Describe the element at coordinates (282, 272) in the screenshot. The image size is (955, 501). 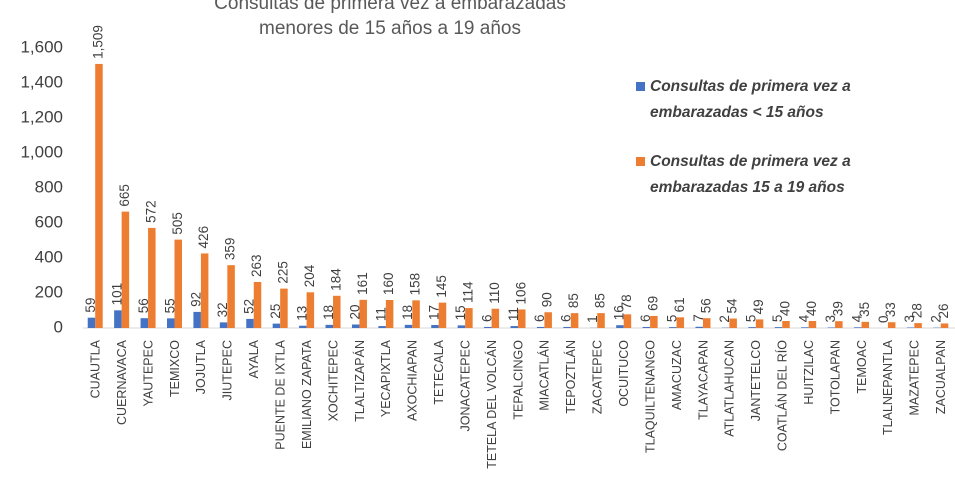
I see `data-label: 225` at that location.